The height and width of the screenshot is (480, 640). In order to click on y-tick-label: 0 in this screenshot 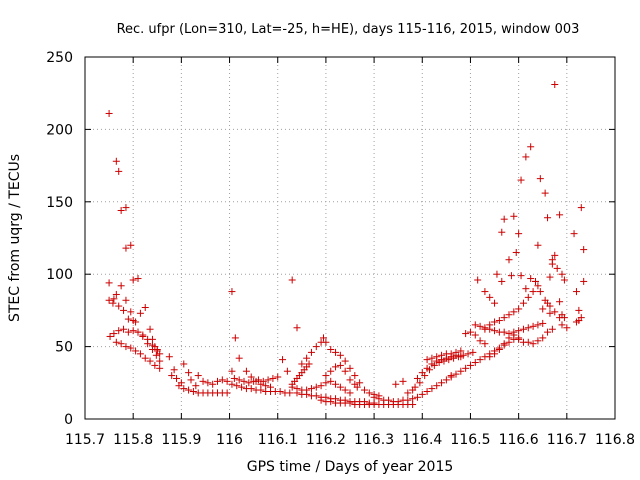, I will do `click(68, 420)`.